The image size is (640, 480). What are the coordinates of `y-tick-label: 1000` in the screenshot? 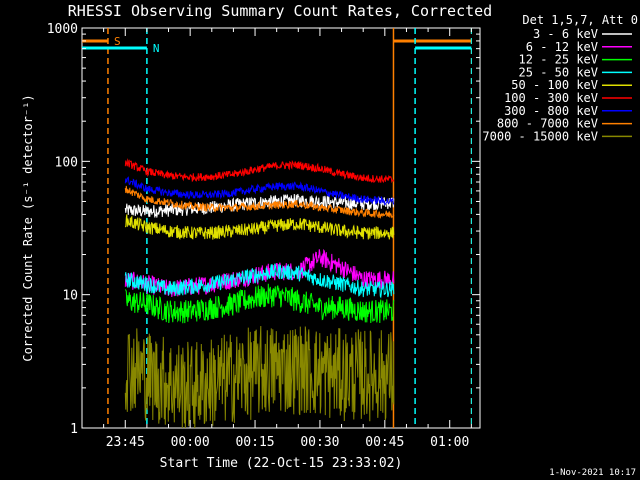 It's located at (62, 29).